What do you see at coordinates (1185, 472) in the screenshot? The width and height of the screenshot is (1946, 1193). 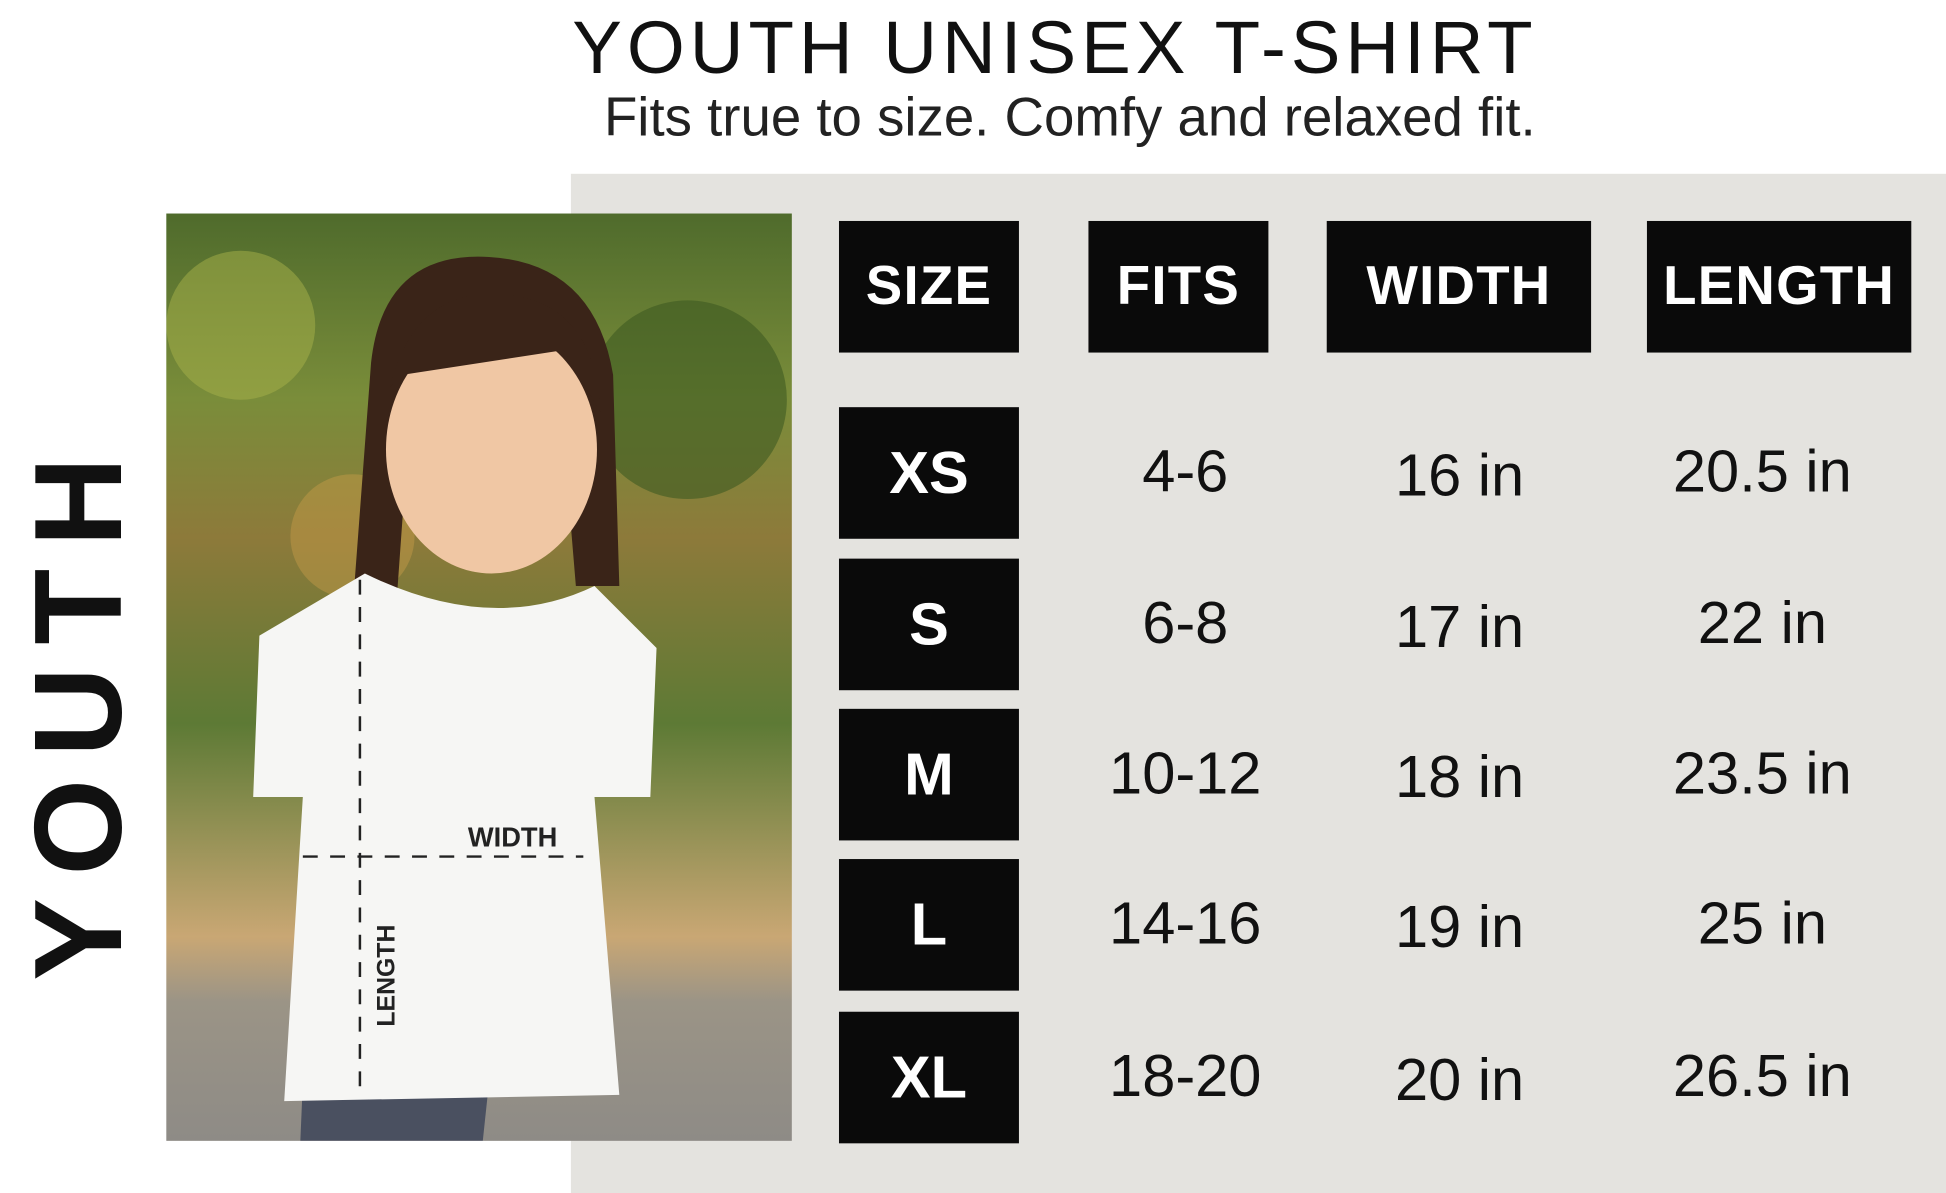 I see `fits-cell: 4-6` at bounding box center [1185, 472].